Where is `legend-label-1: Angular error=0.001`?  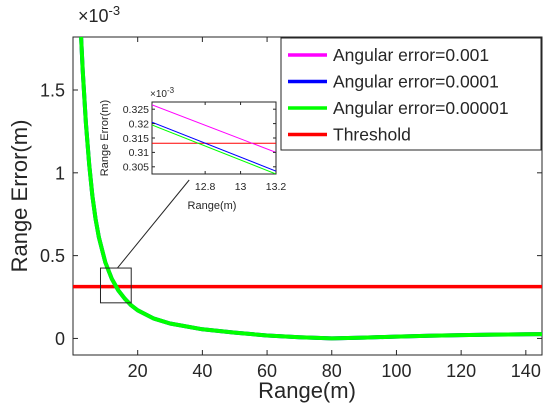 legend-label-1: Angular error=0.001 is located at coordinates (411, 55).